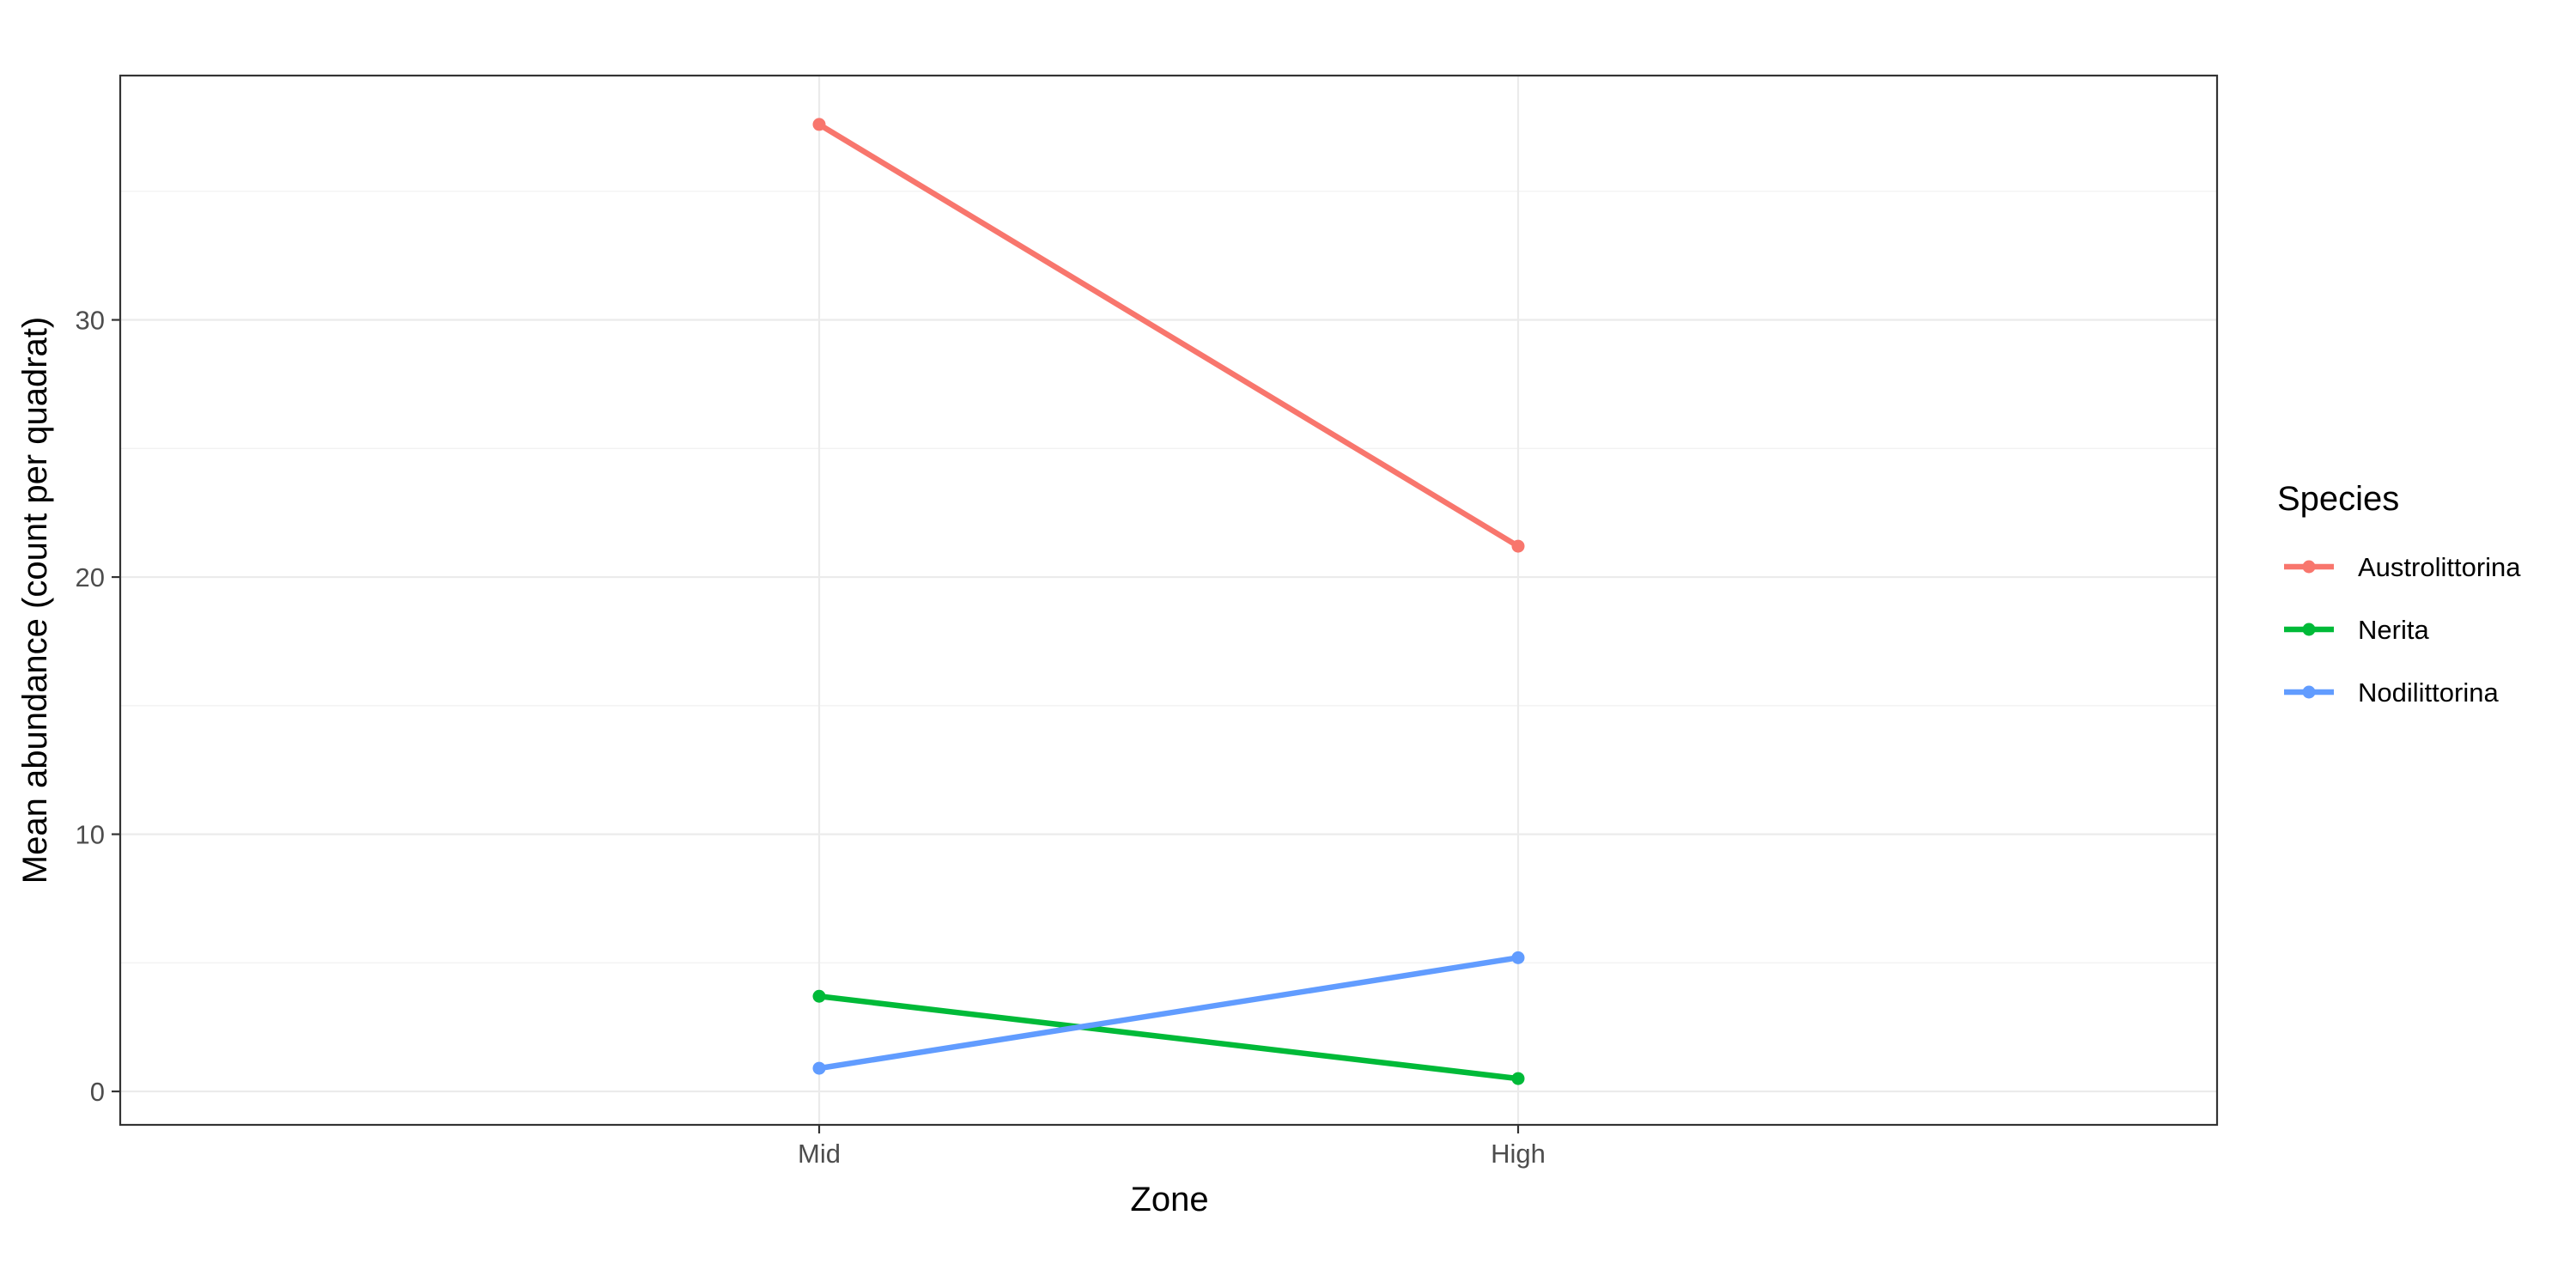 This screenshot has height=1288, width=2576. What do you see at coordinates (35, 600) in the screenshot?
I see `y-axis-title: Mean abundance (count per quadrat)` at bounding box center [35, 600].